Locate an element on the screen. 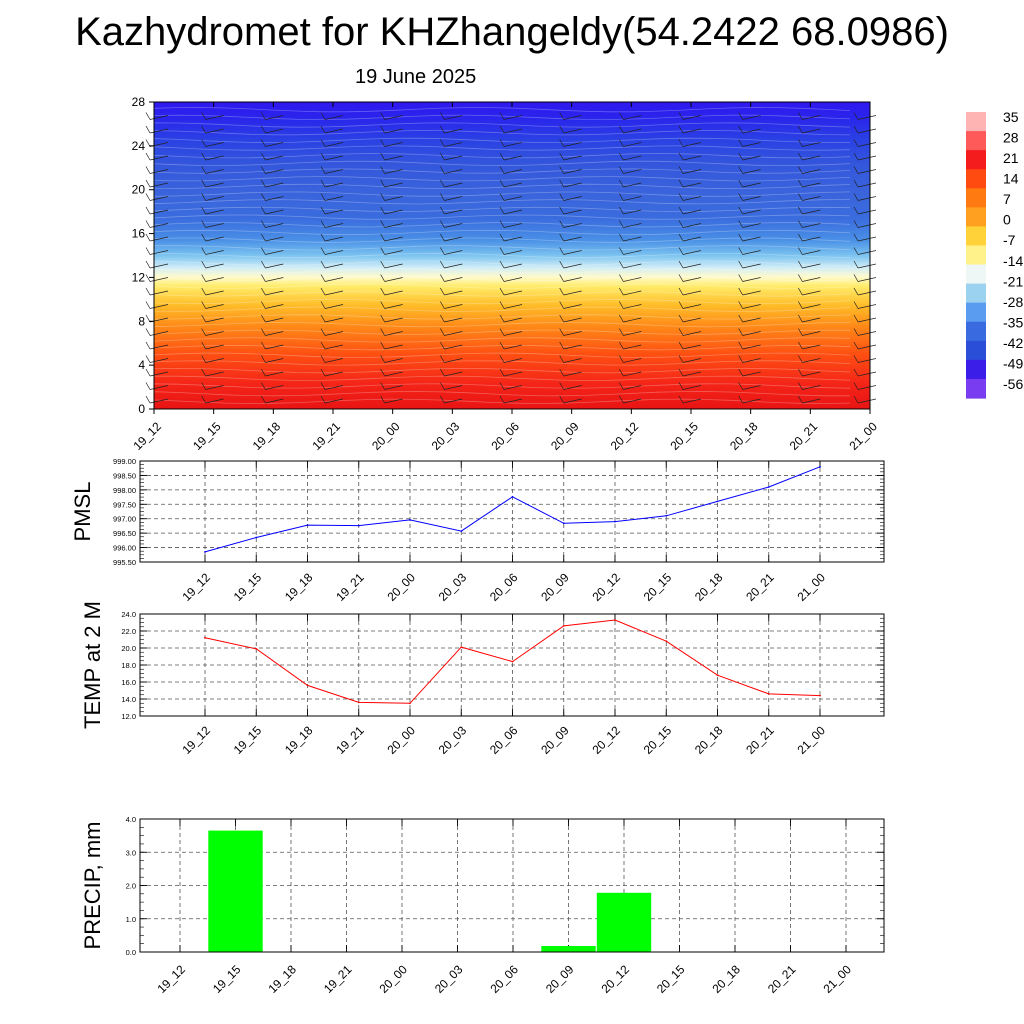 The image size is (1024, 1024). ytick-label: 20.0 is located at coordinates (128, 648).